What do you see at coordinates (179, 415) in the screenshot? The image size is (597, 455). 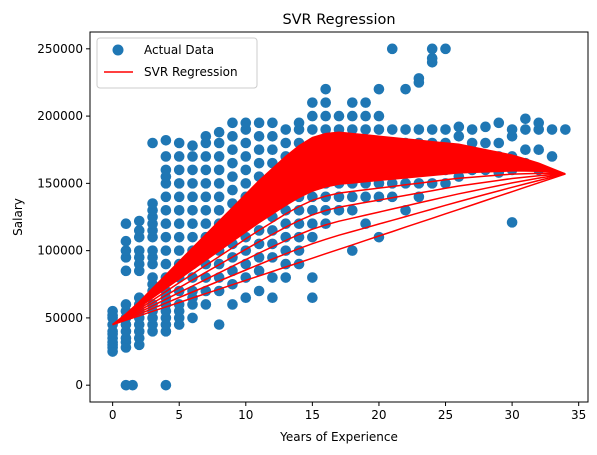 I see `x-tick-label: 5` at bounding box center [179, 415].